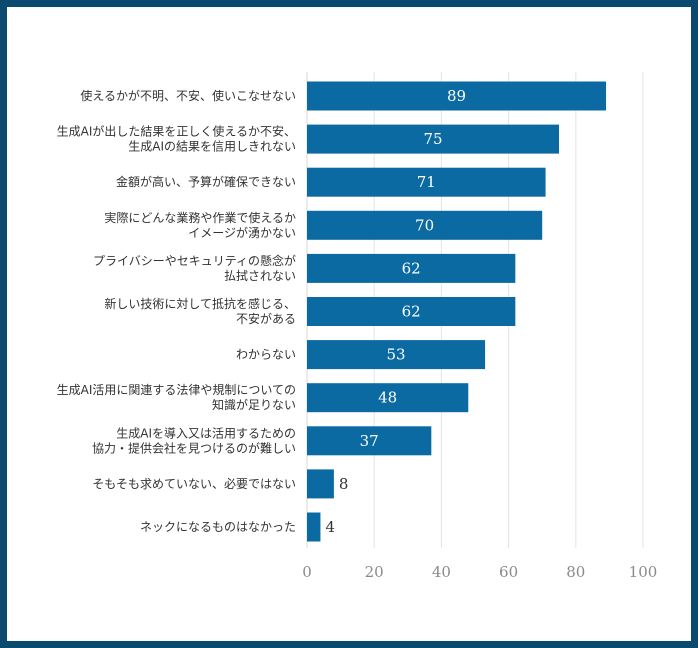  Describe the element at coordinates (200, 303) in the screenshot. I see `category-label-5-0: 新しい技術に対して抵抗を感じる、` at that location.